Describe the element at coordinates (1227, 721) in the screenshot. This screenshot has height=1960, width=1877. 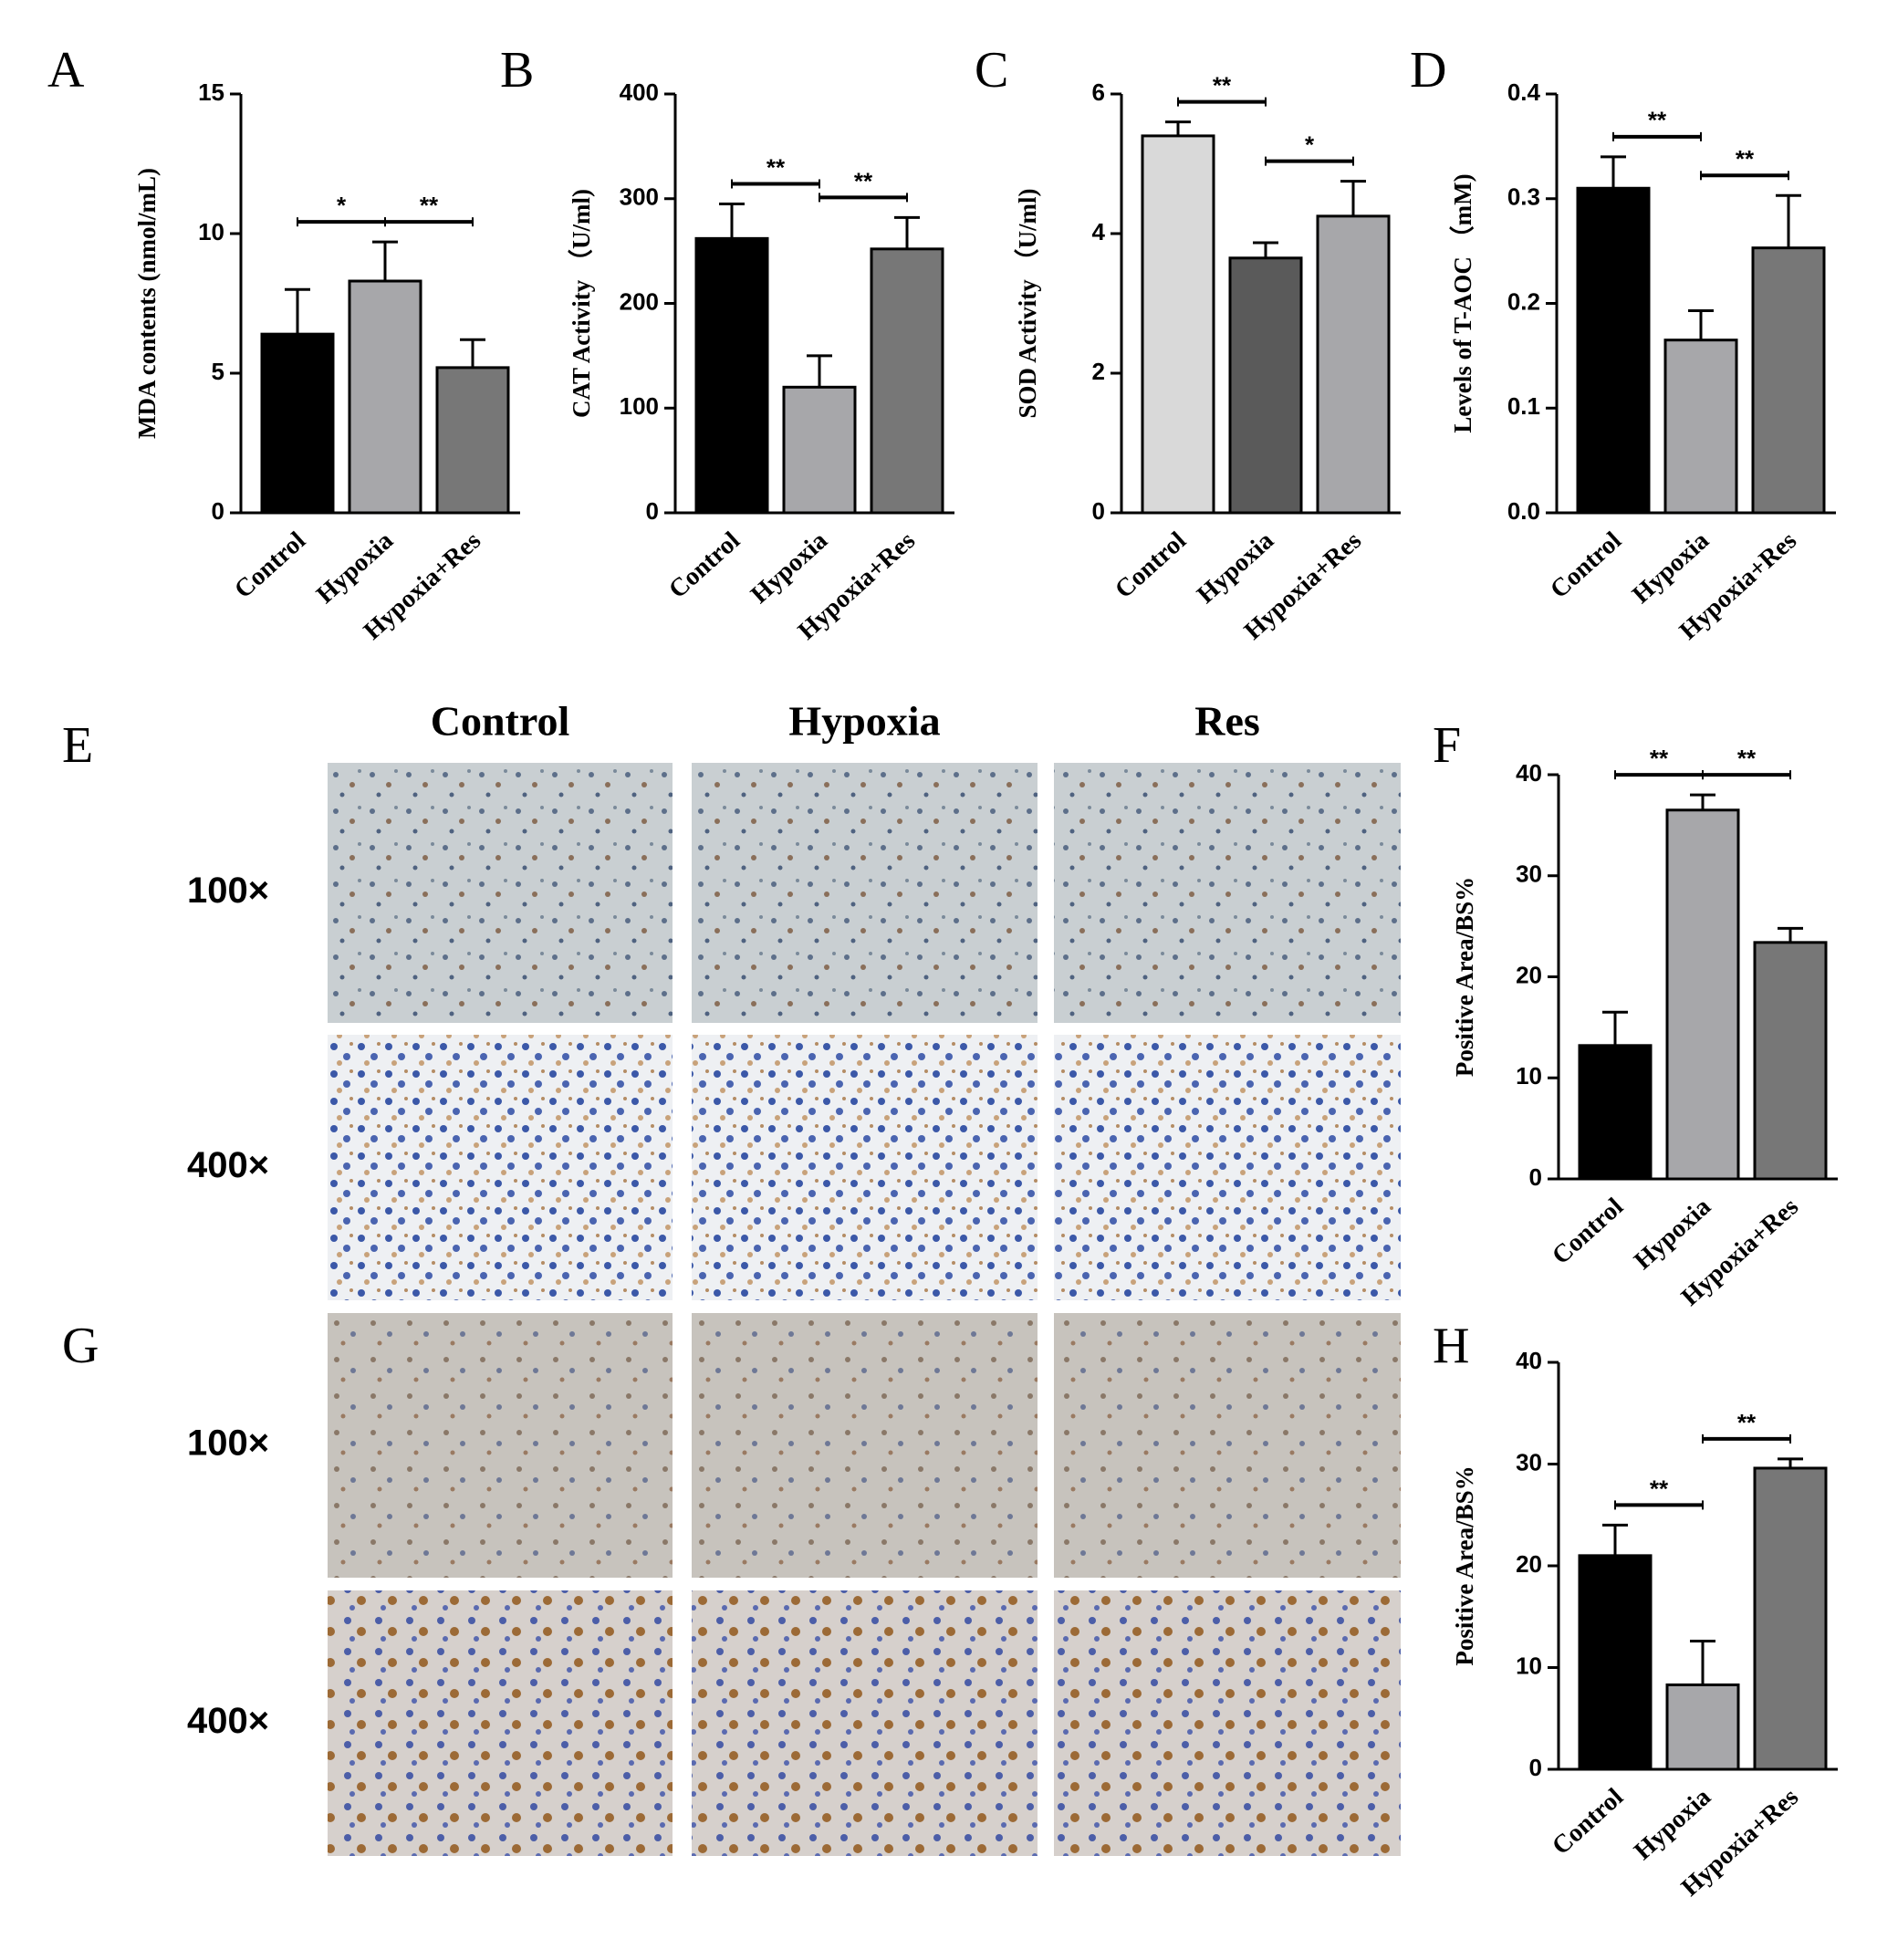
I see `column-header: Res` at that location.